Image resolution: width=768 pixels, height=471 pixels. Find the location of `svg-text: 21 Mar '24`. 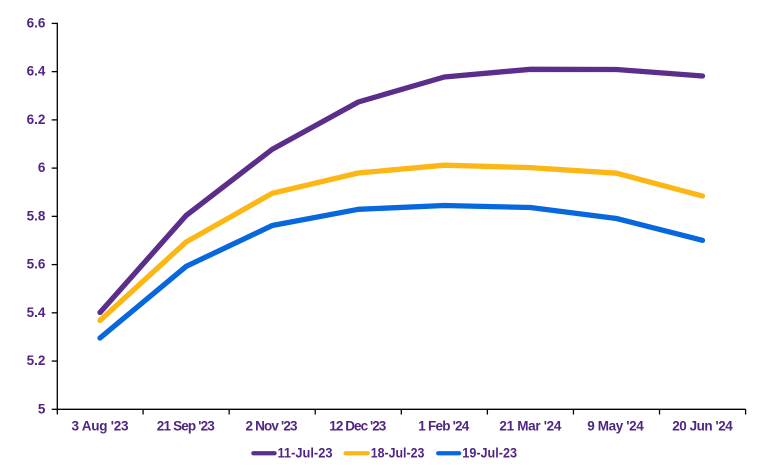

svg-text: 21 Mar '24 is located at coordinates (530, 425).